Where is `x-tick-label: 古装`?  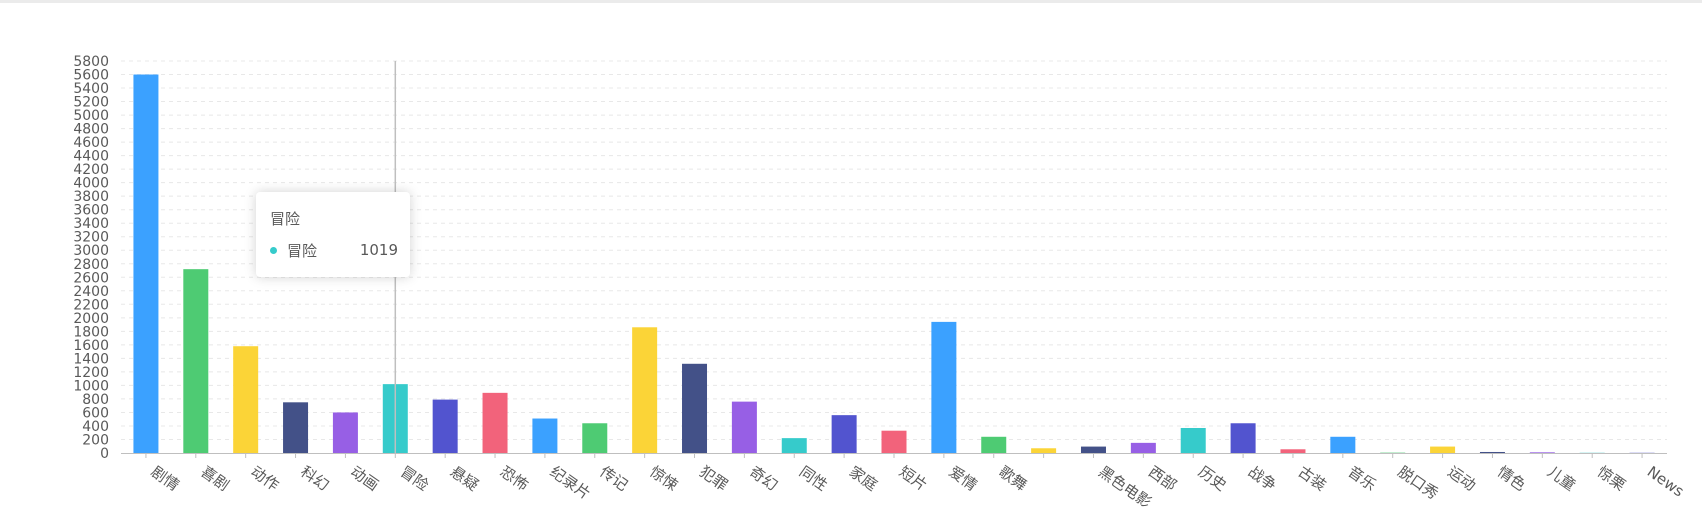 x-tick-label: 古装 is located at coordinates (1312, 479).